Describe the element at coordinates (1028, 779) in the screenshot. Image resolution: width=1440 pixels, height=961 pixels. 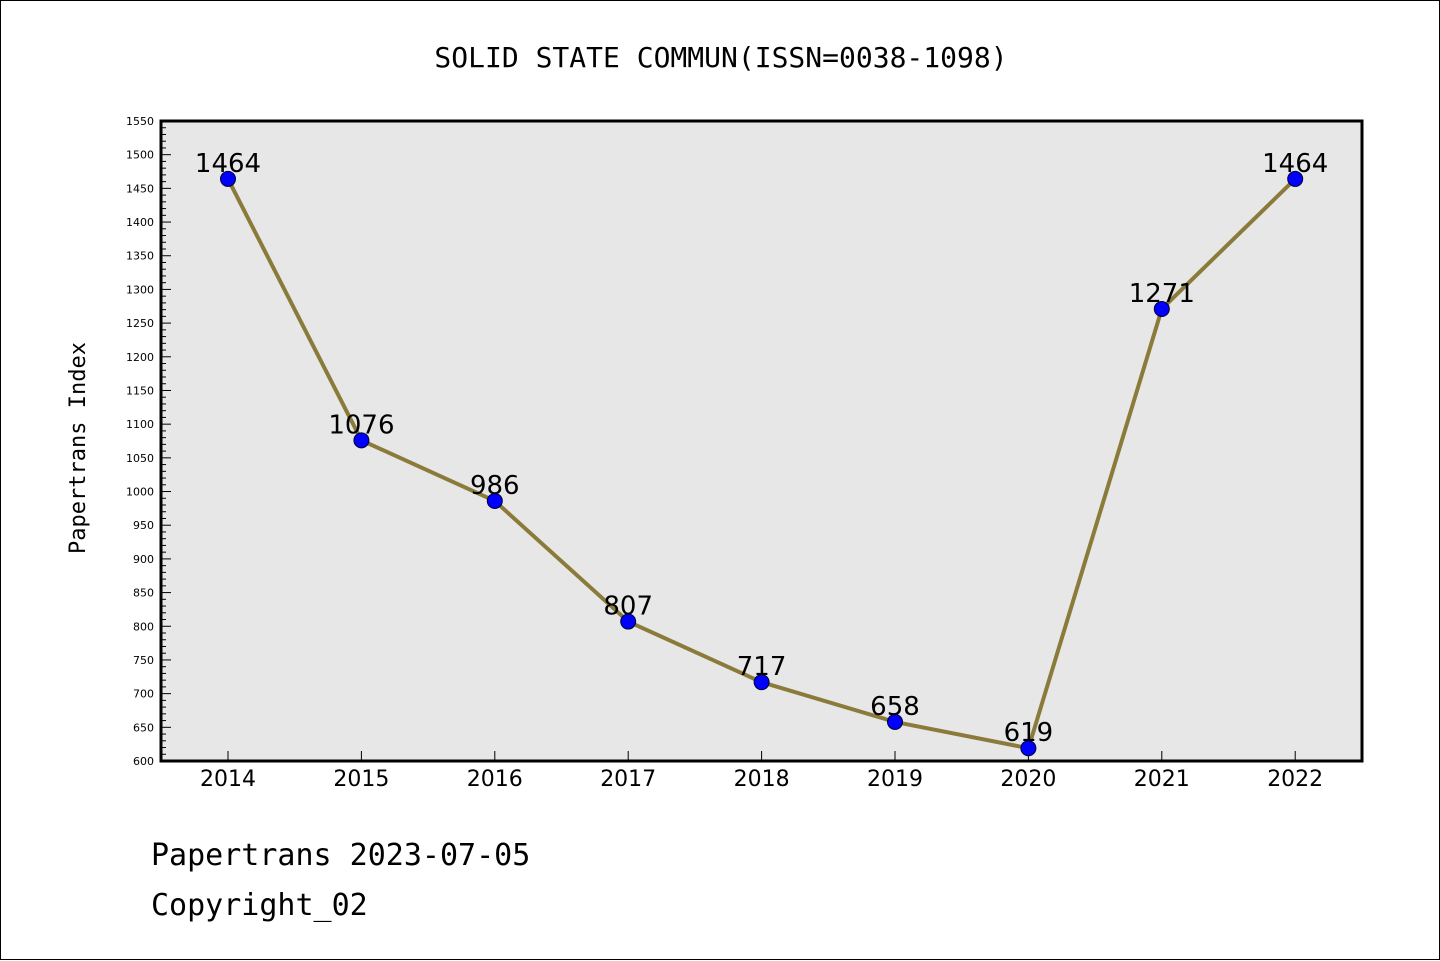
I see `x-tick-label: 2020` at that location.